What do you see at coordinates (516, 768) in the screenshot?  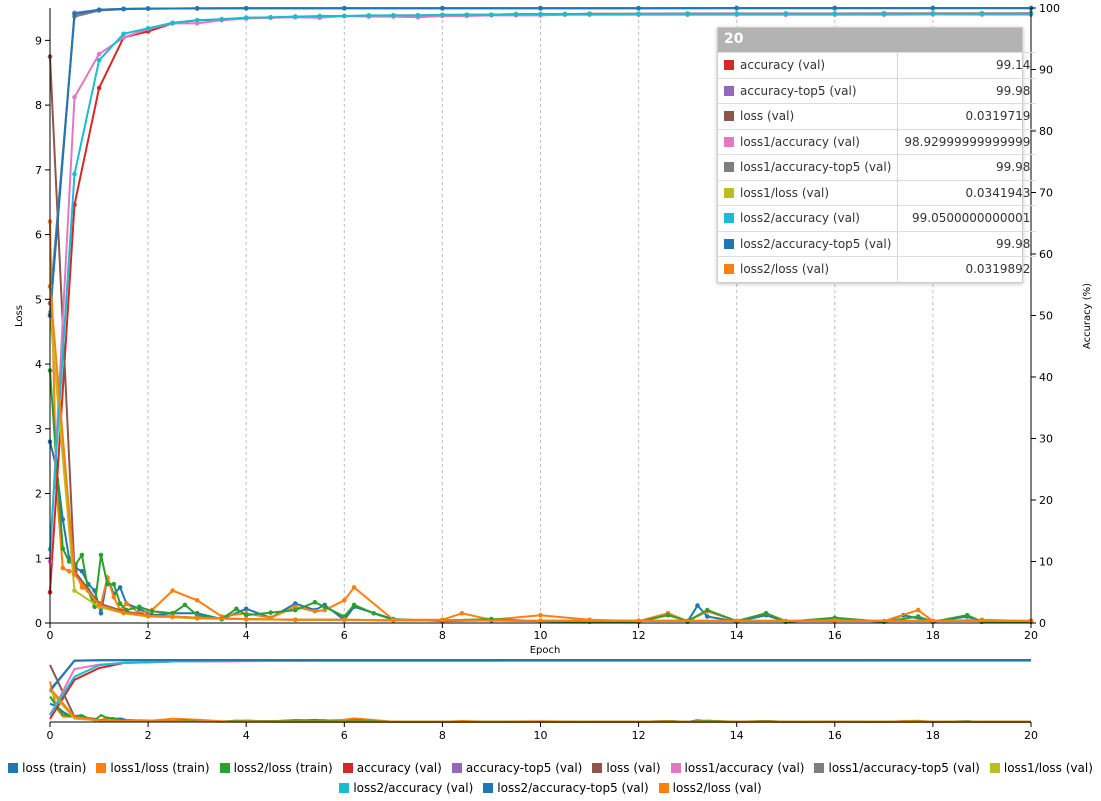 I see `legend-item: accuracy-top5 (val)` at bounding box center [516, 768].